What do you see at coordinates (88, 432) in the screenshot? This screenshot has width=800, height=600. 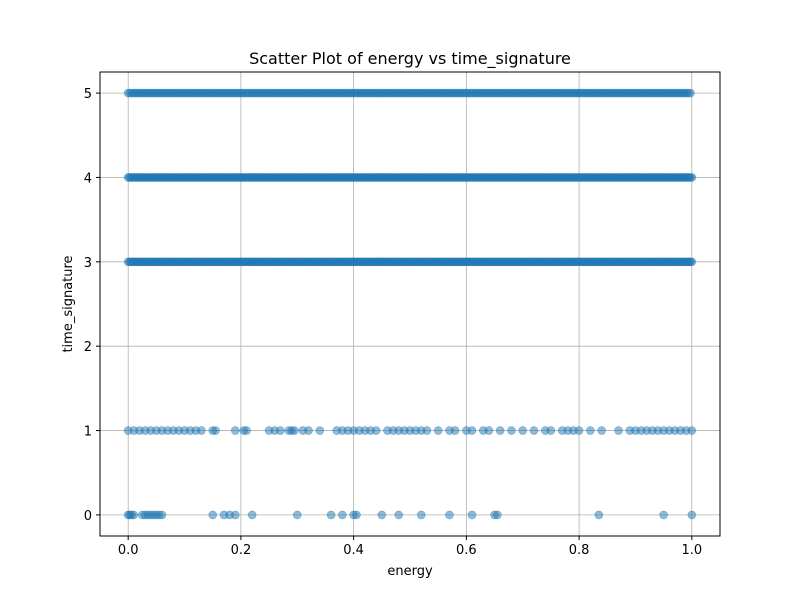 I see `y-tick-label: 1` at bounding box center [88, 432].